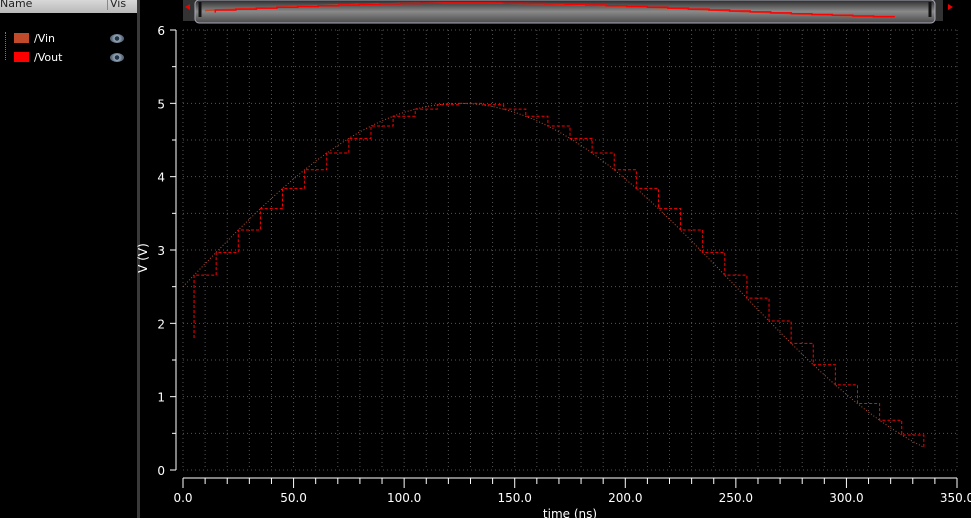  Describe the element at coordinates (143, 258) in the screenshot. I see `y-axis-label: V (V)` at that location.